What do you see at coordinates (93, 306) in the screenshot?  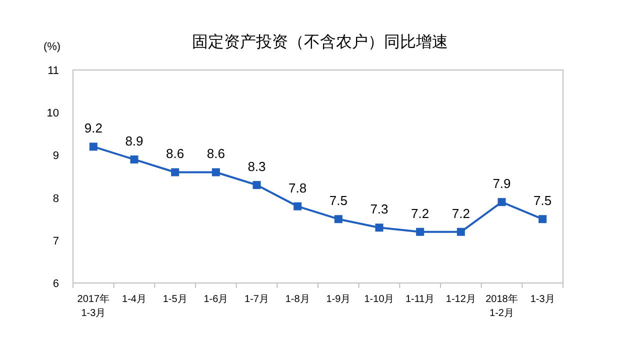 I see `x-tick-label: 2017年 1-3月` at bounding box center [93, 306].